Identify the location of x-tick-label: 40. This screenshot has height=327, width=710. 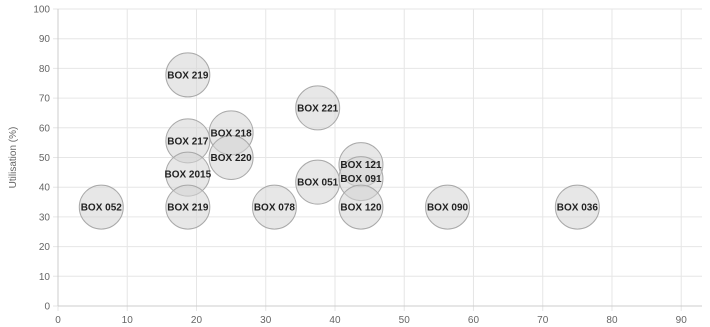
(335, 320).